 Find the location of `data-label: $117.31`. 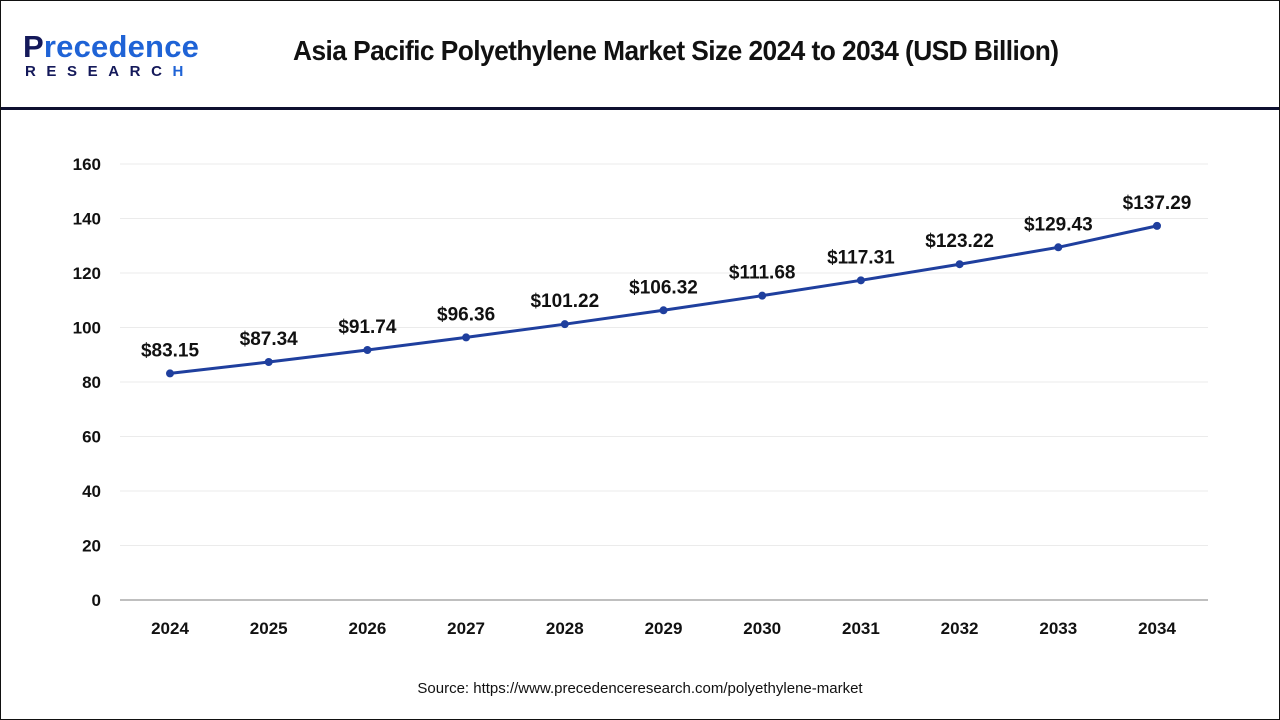

data-label: $117.31 is located at coordinates (861, 257).